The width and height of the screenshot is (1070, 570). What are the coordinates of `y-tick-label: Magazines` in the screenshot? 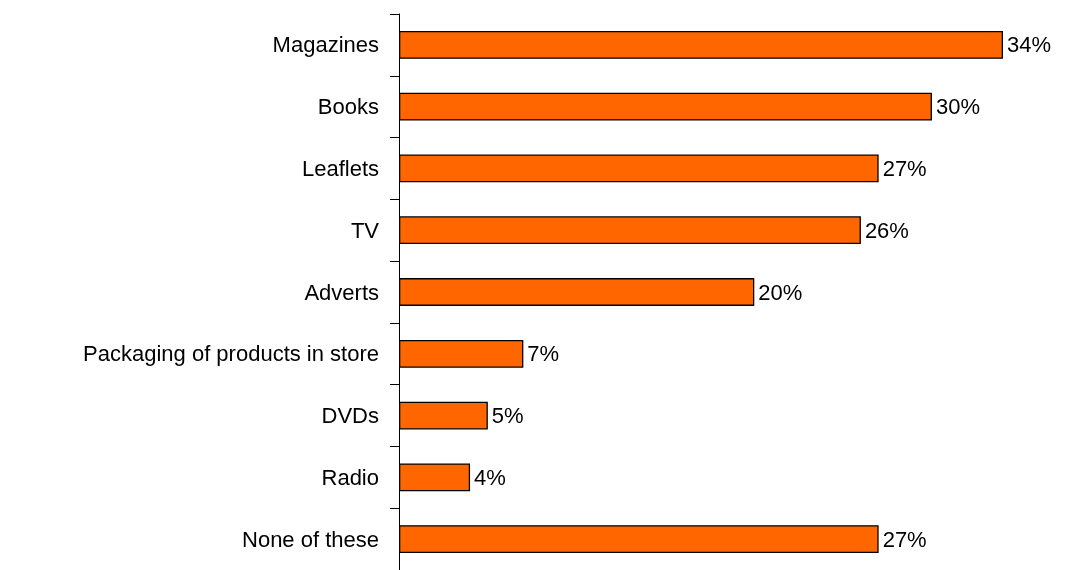 It's located at (325, 45).